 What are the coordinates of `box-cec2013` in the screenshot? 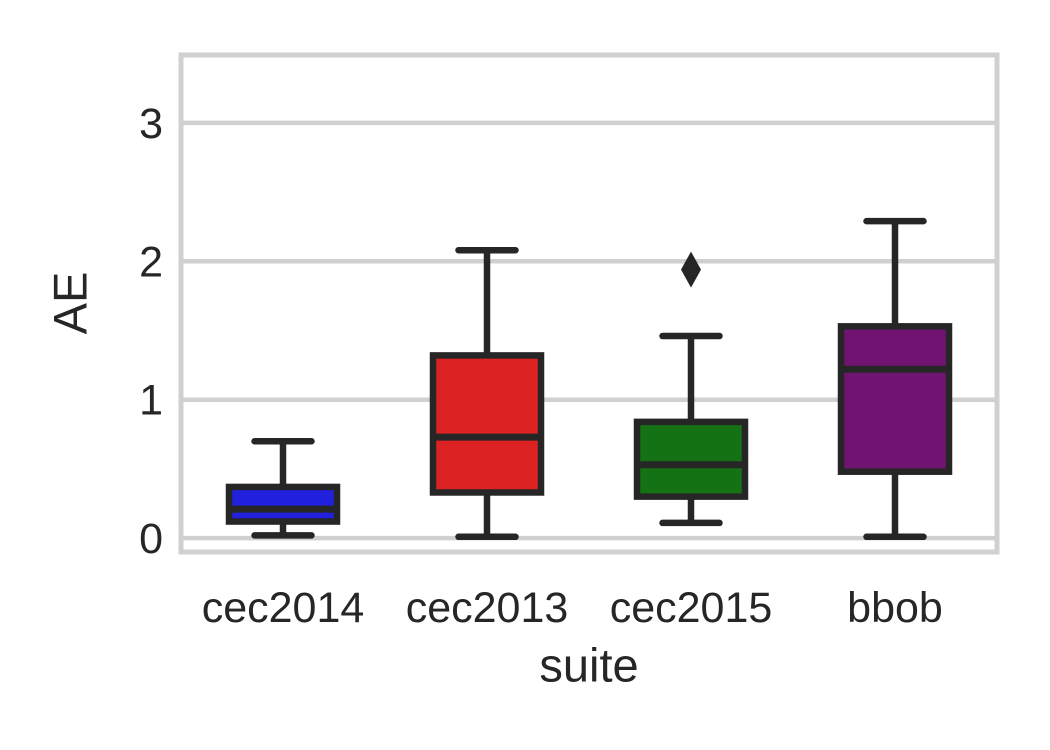 It's located at (487, 424).